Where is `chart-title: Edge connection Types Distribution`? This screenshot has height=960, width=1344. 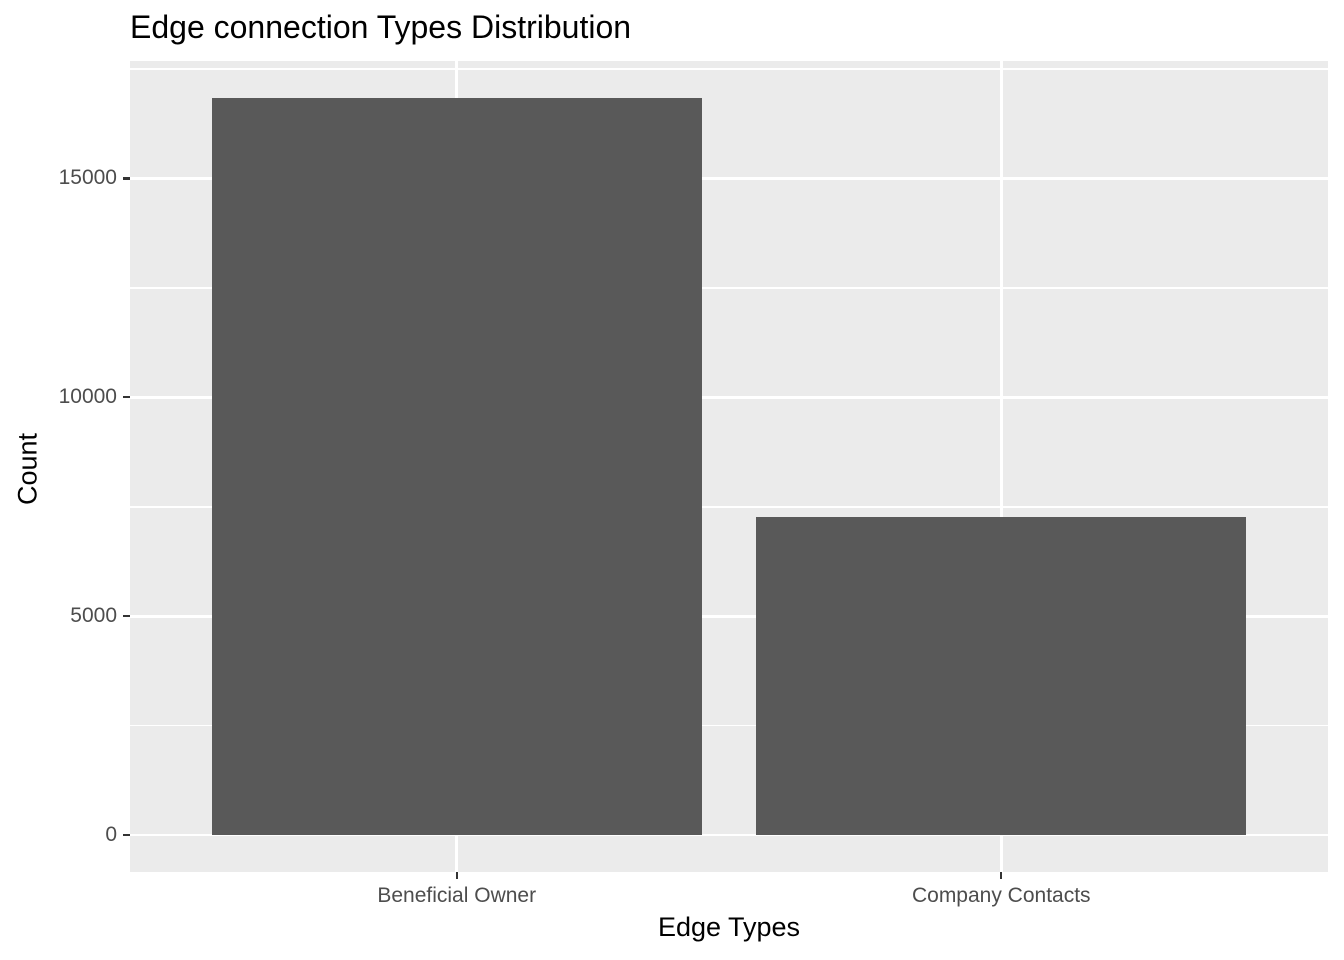
chart-title: Edge connection Types Distribution is located at coordinates (381, 27).